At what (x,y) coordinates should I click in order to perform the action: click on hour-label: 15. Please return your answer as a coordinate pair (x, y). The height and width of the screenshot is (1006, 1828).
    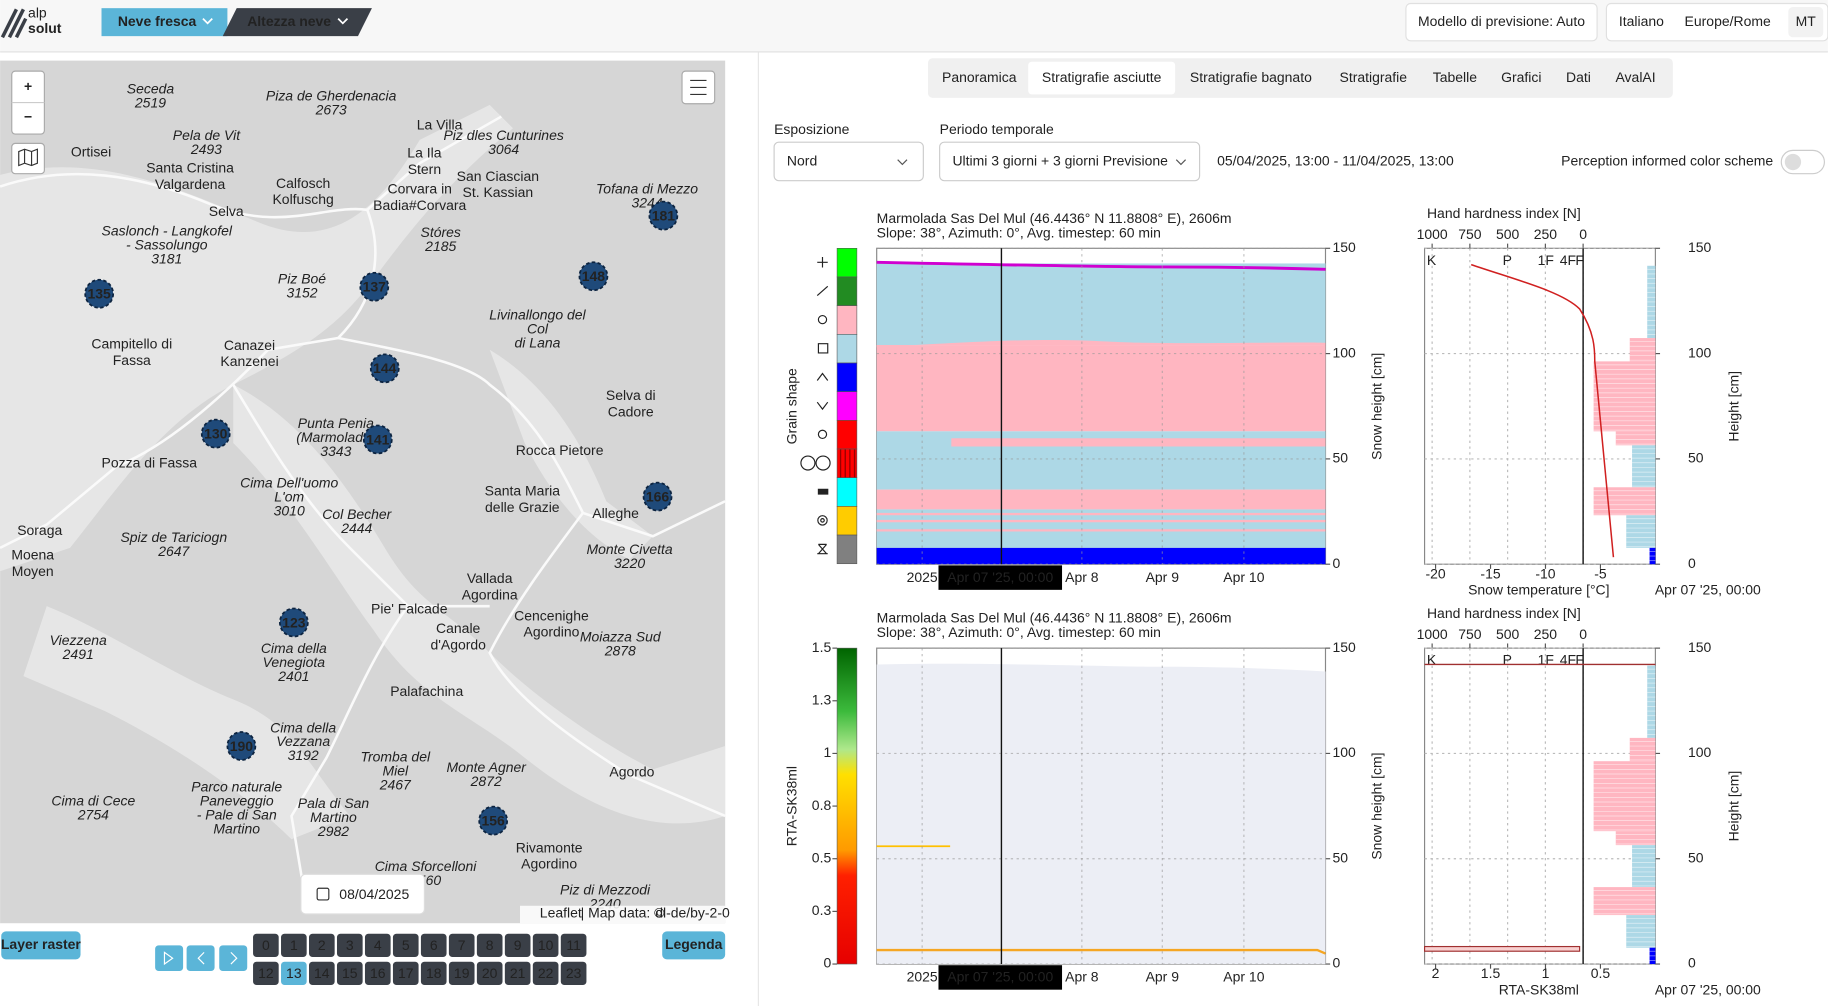
    Looking at the image, I should click on (350, 973).